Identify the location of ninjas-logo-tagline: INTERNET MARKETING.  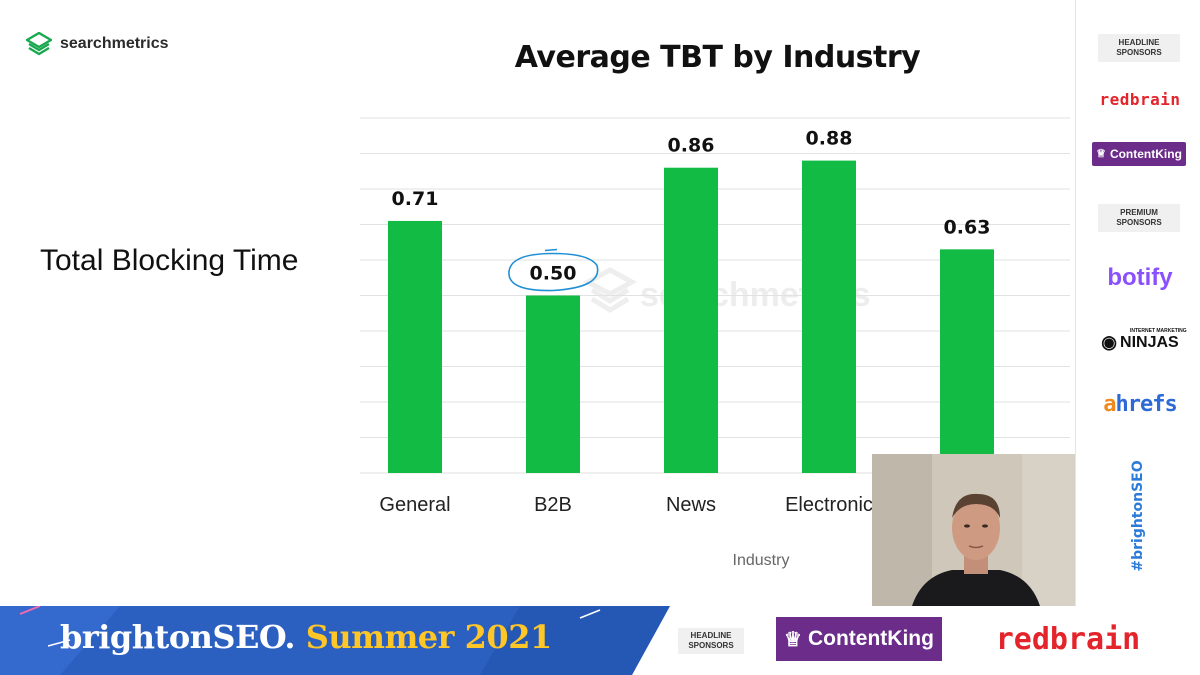
(1158, 331).